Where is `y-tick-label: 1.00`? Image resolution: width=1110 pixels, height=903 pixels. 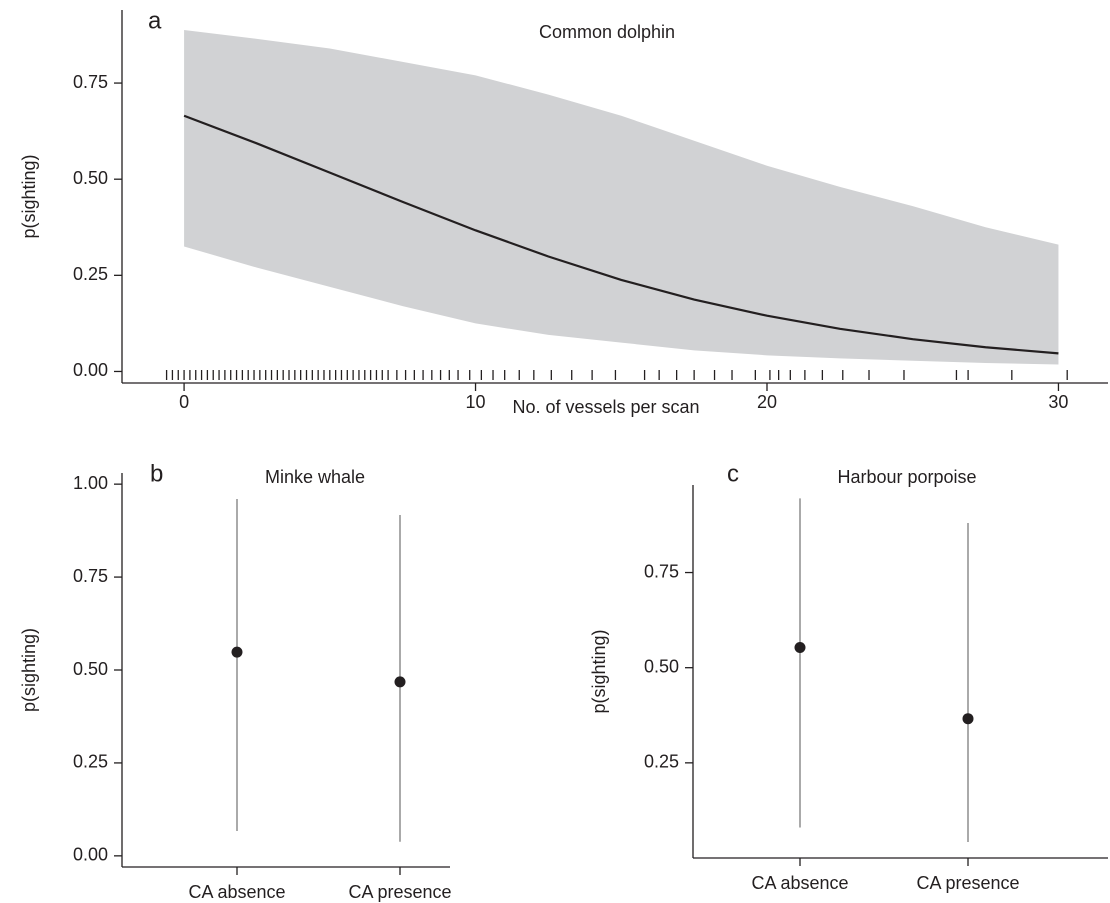 y-tick-label: 1.00 is located at coordinates (90, 483).